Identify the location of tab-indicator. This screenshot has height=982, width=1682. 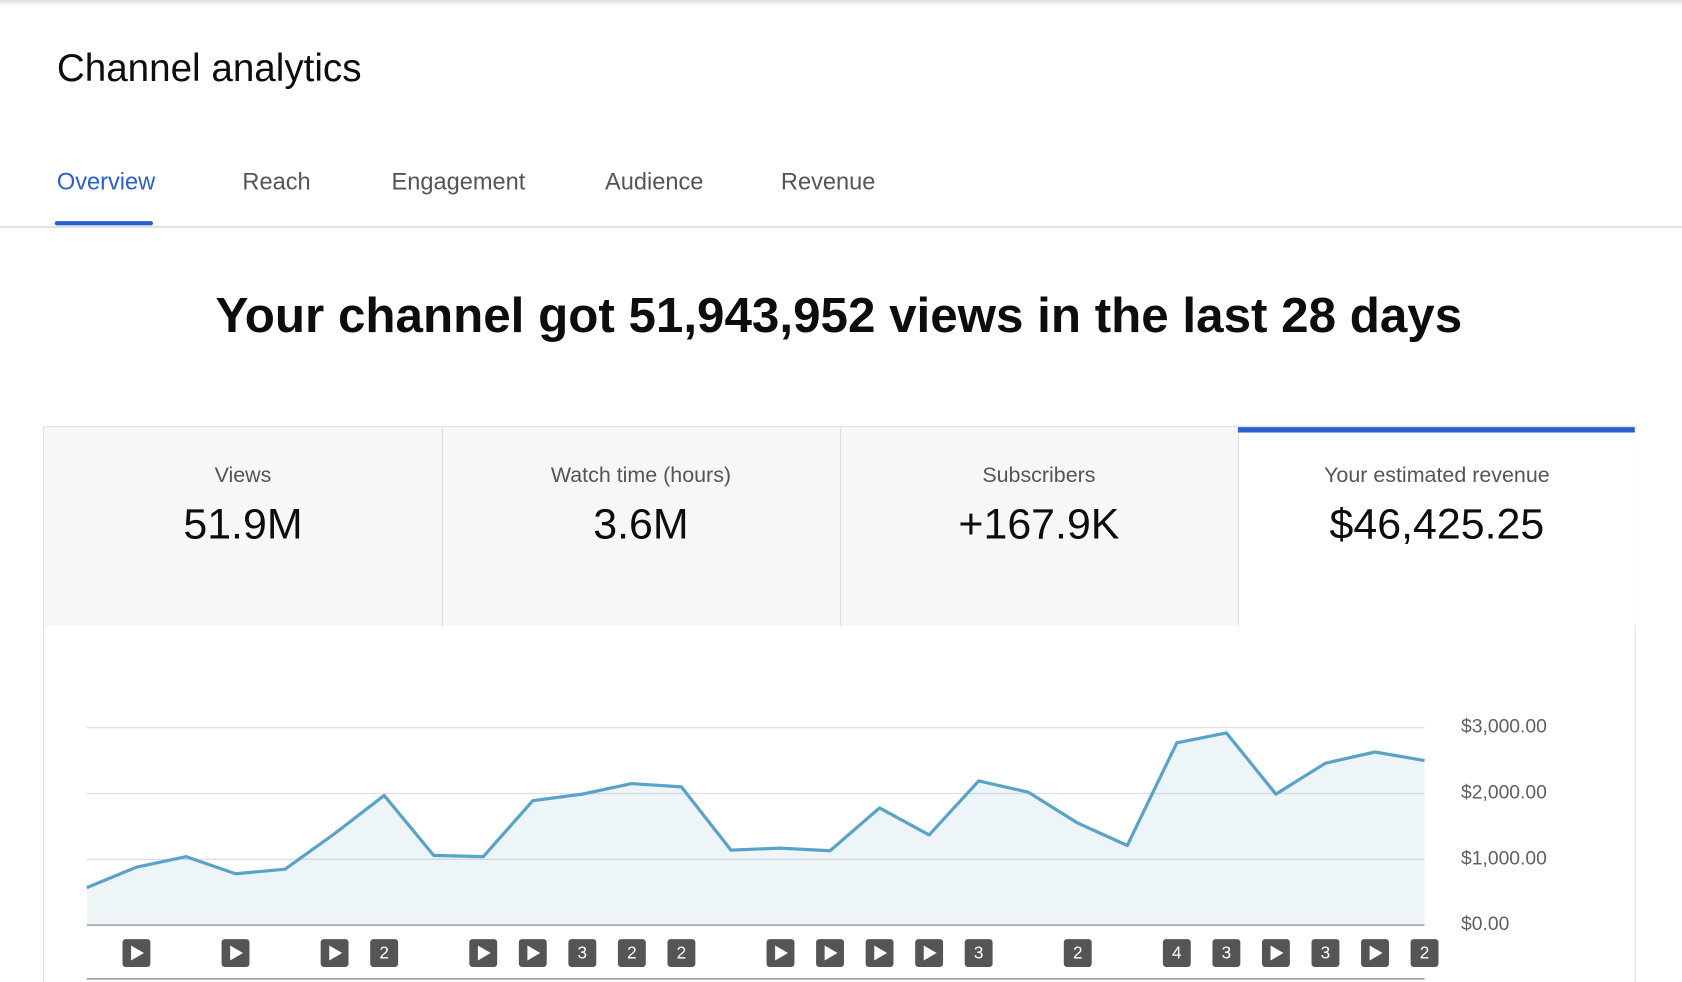
(104, 223).